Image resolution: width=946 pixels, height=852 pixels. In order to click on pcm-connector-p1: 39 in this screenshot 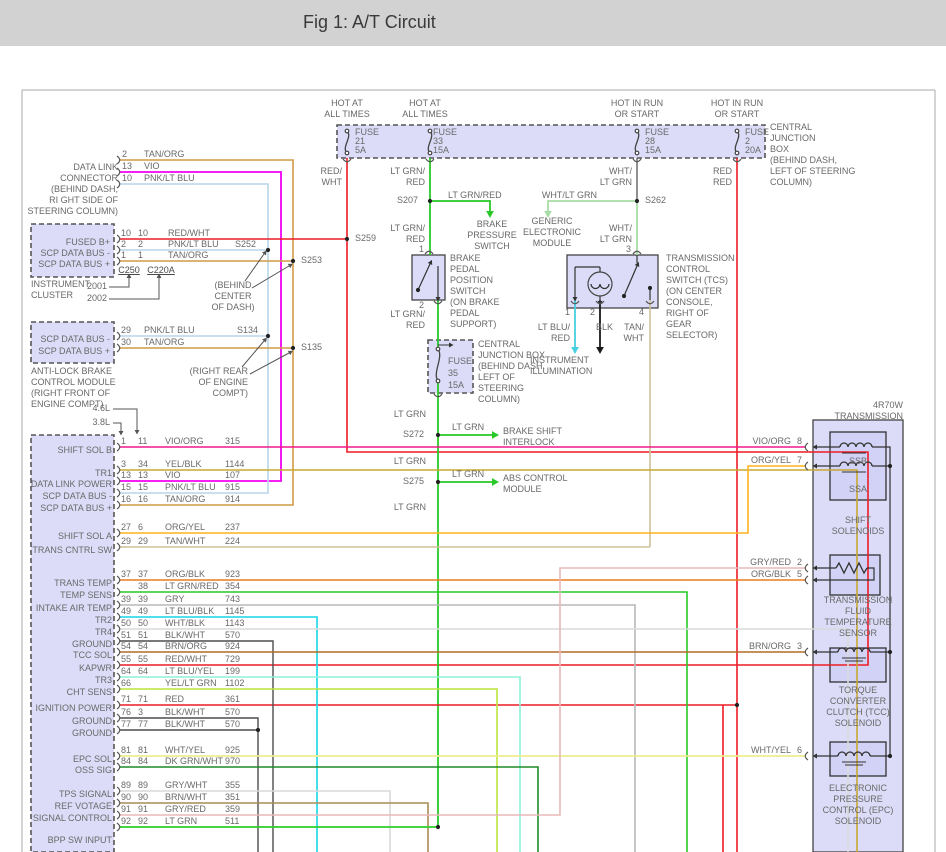, I will do `click(126, 599)`.